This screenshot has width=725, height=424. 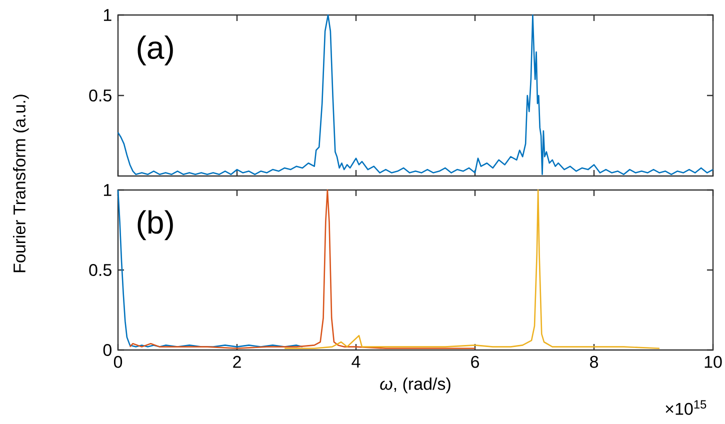 What do you see at coordinates (713, 362) in the screenshot?
I see `x-tick-label: 10` at bounding box center [713, 362].